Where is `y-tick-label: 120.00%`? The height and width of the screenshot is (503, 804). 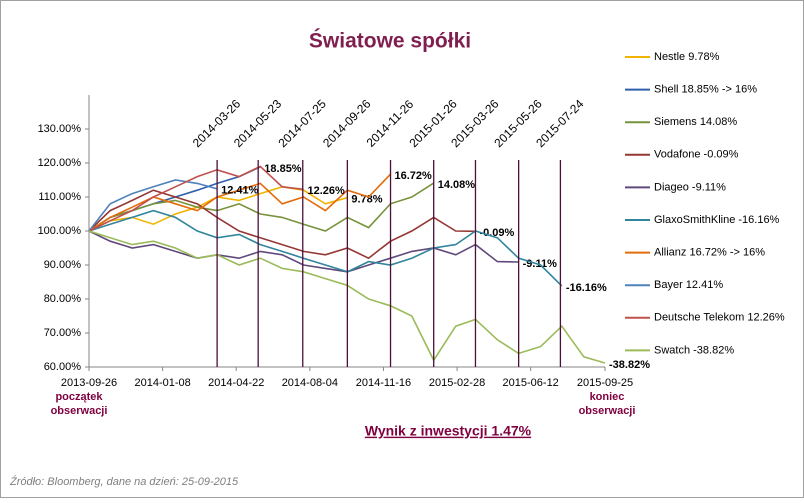 y-tick-label: 120.00% is located at coordinates (60, 163).